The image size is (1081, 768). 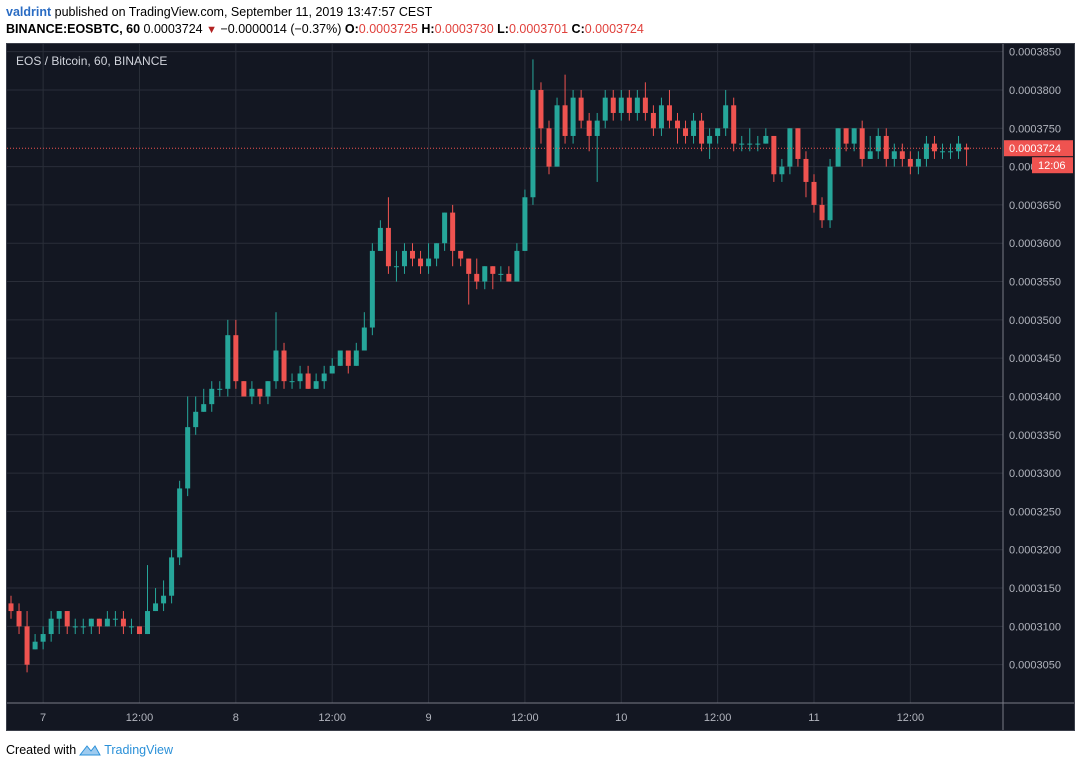 I want to click on chart-title: EOS / Bitcoin, 60, BINANCE, so click(x=91, y=61).